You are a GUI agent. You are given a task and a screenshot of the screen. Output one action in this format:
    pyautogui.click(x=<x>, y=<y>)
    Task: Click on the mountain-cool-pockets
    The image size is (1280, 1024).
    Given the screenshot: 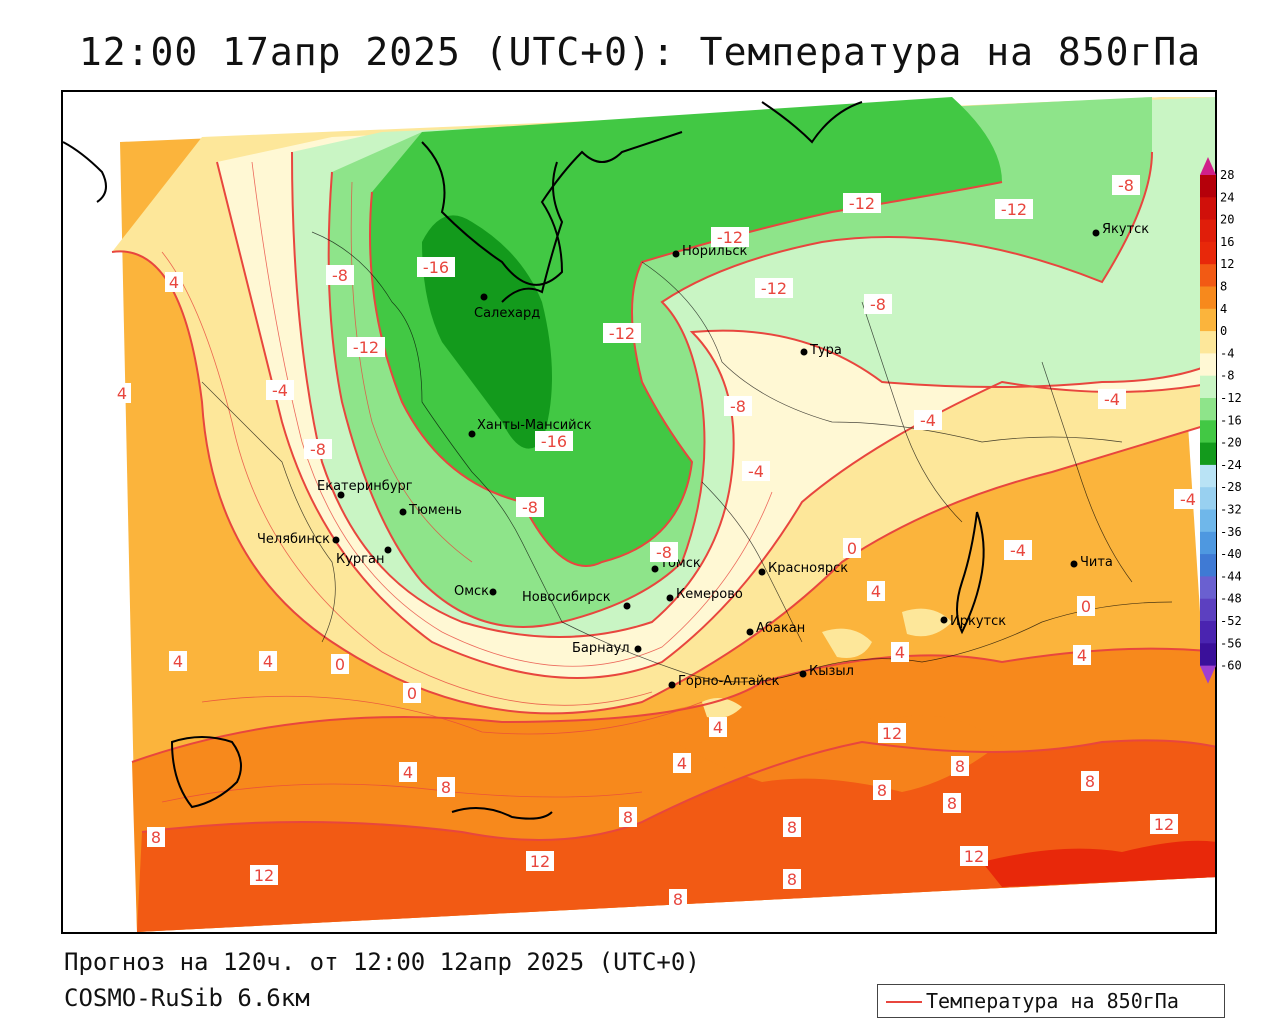 What is the action you would take?
    pyautogui.click(x=827, y=663)
    